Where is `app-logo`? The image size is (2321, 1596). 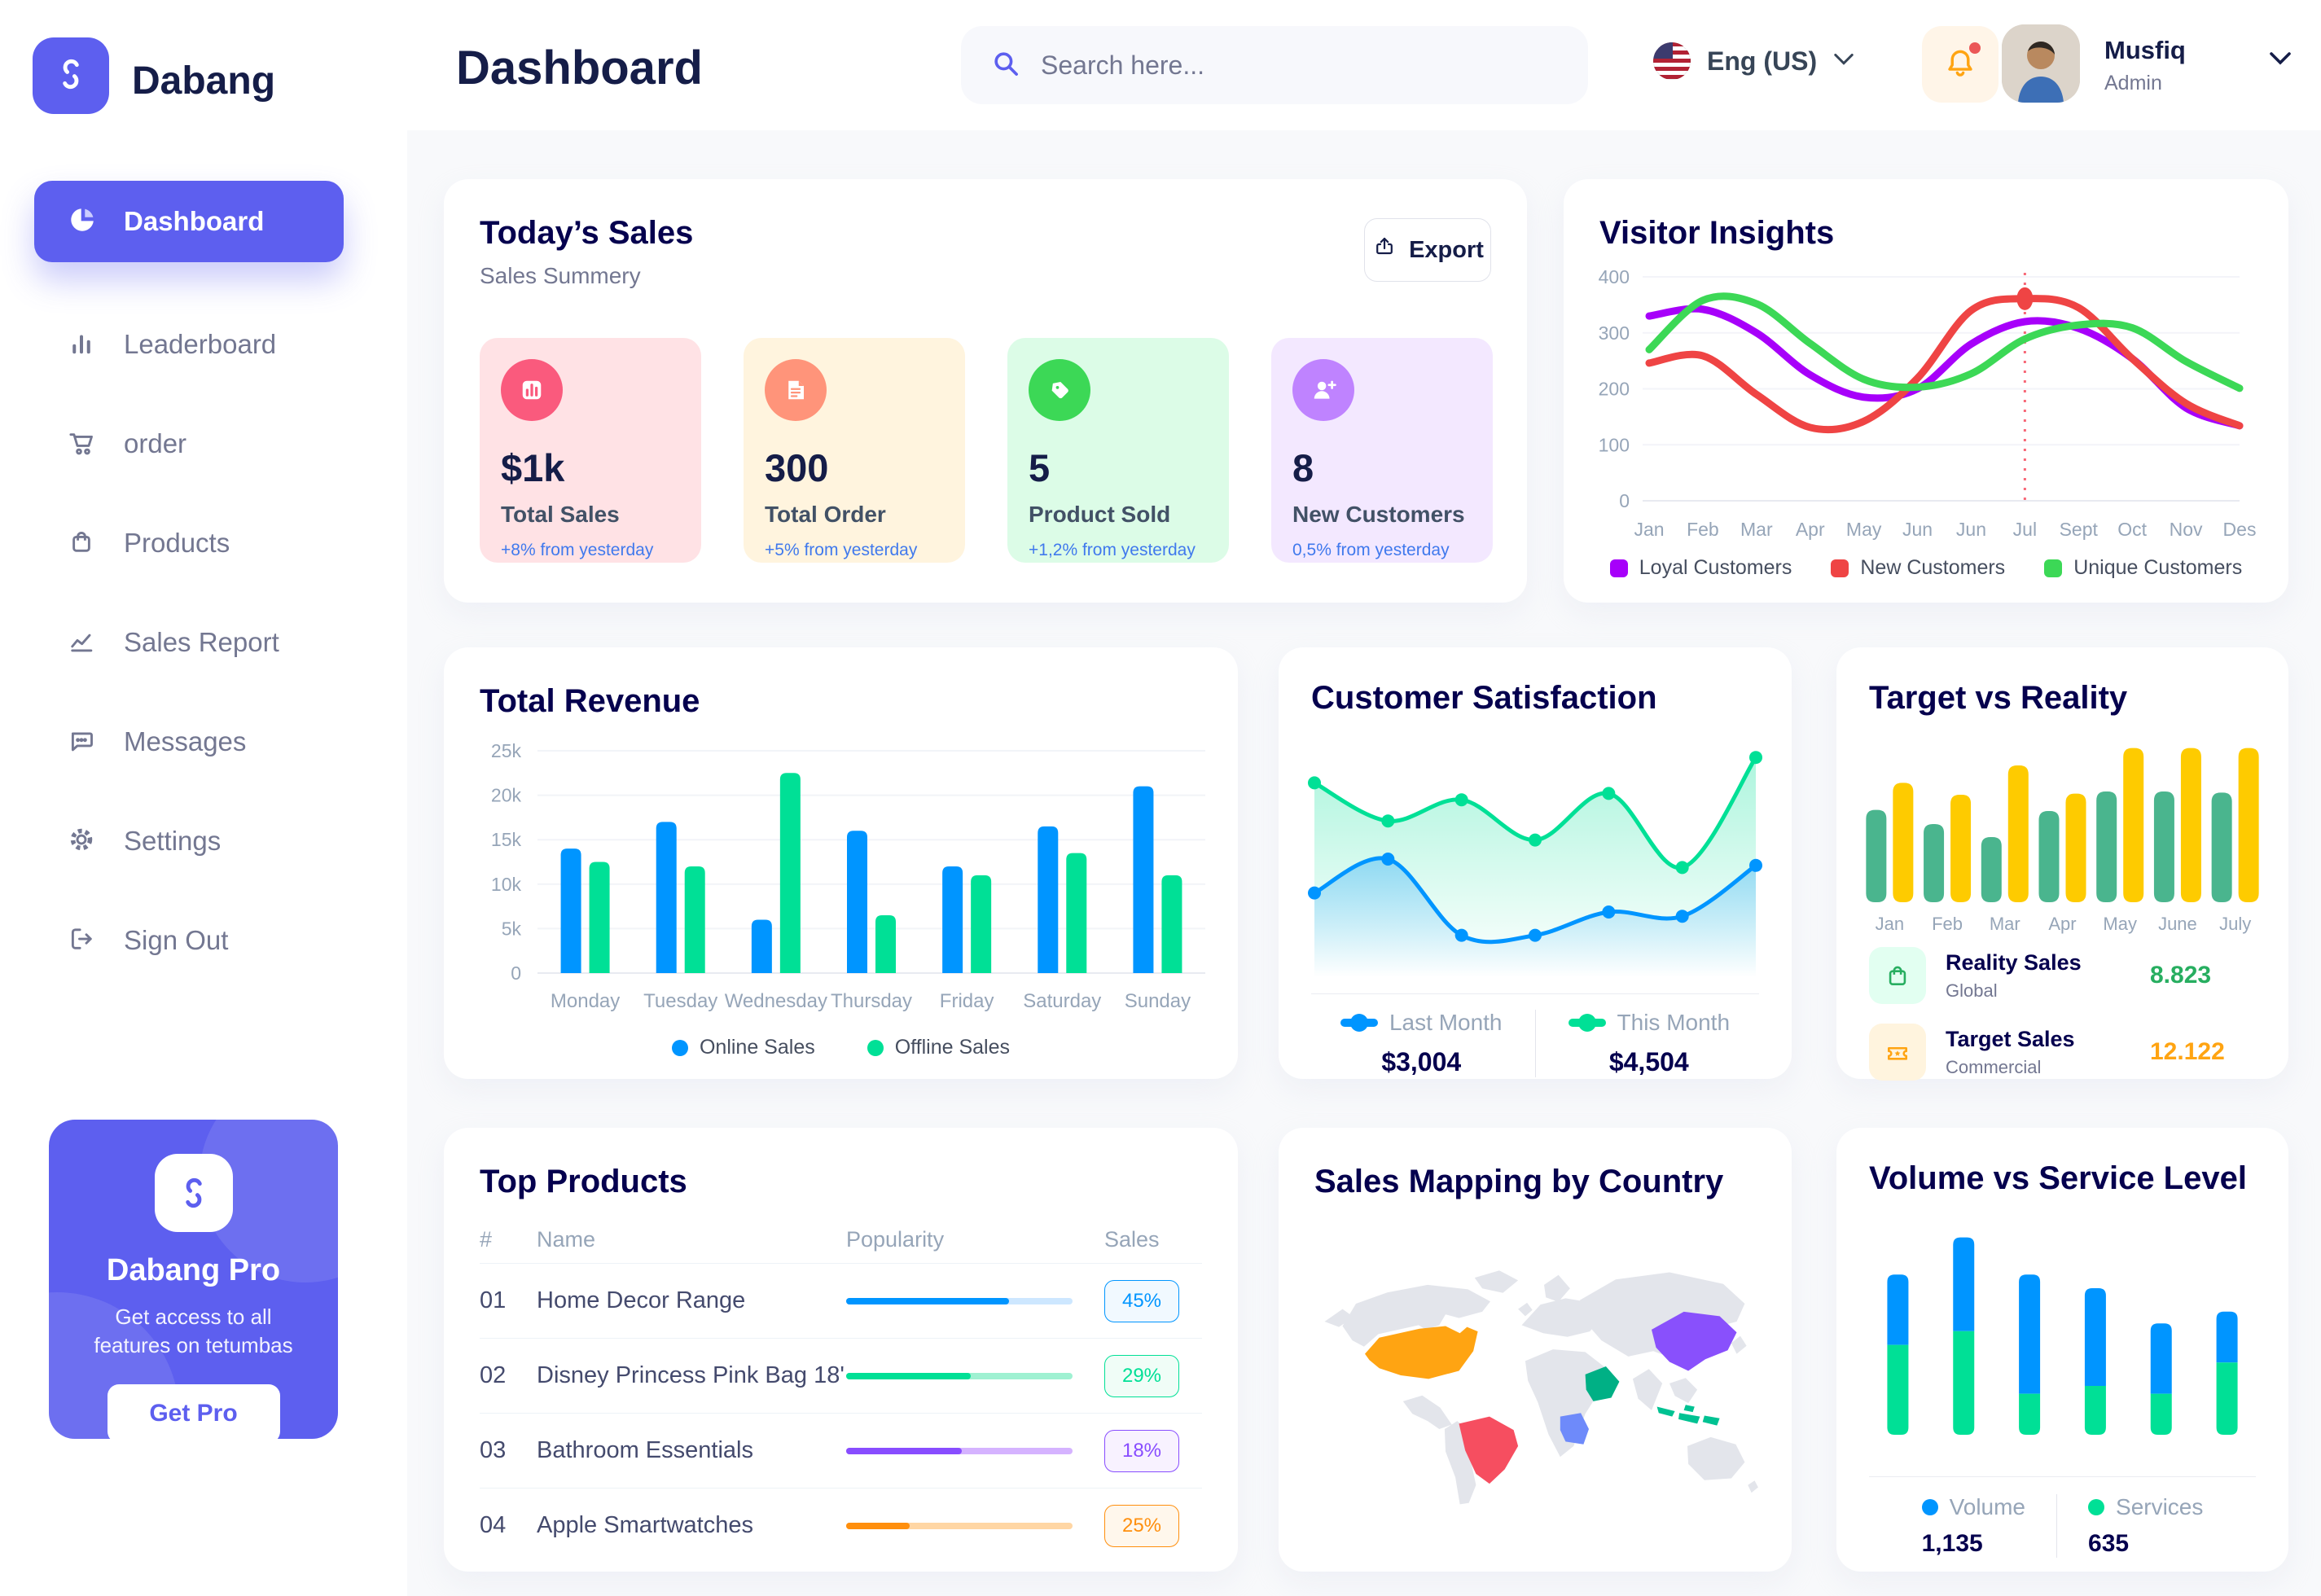 app-logo is located at coordinates (71, 75).